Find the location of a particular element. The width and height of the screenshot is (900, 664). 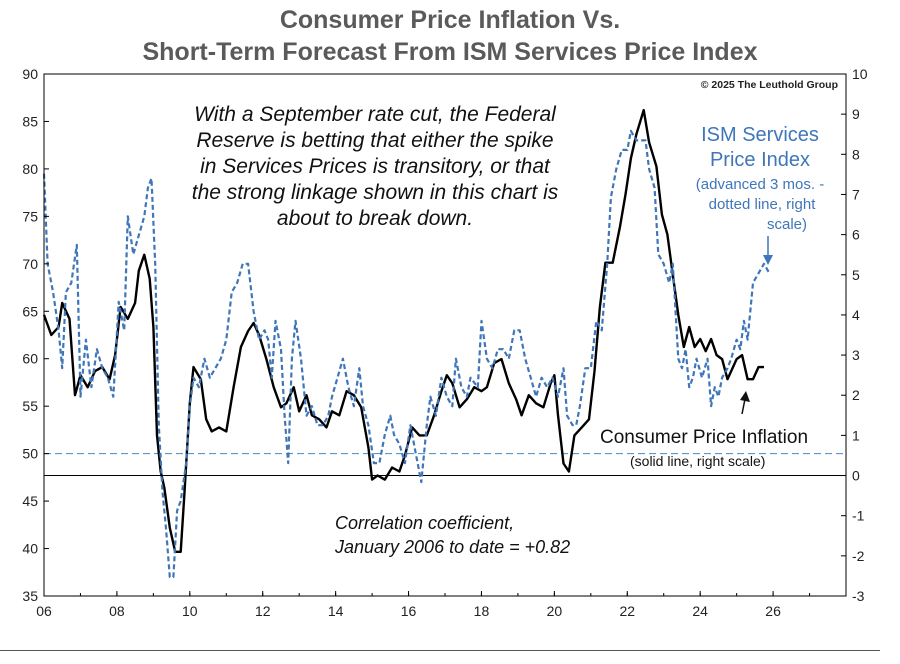

left-tick-label: 40 is located at coordinates (30, 549).